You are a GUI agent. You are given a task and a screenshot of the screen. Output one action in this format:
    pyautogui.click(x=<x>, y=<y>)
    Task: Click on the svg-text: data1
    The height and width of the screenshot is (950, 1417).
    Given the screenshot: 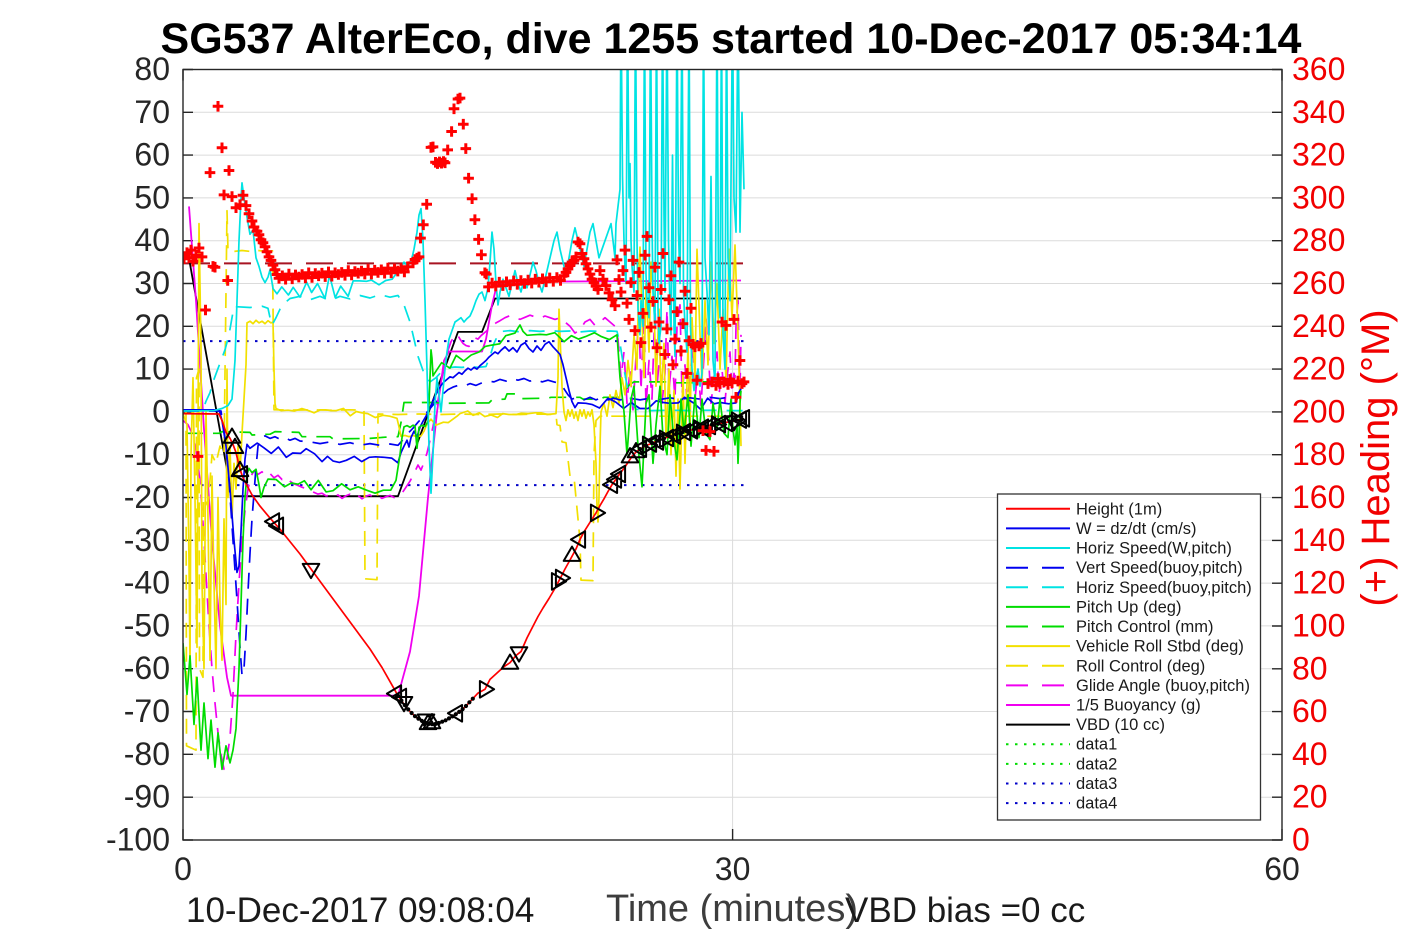 What is the action you would take?
    pyautogui.click(x=1096, y=745)
    